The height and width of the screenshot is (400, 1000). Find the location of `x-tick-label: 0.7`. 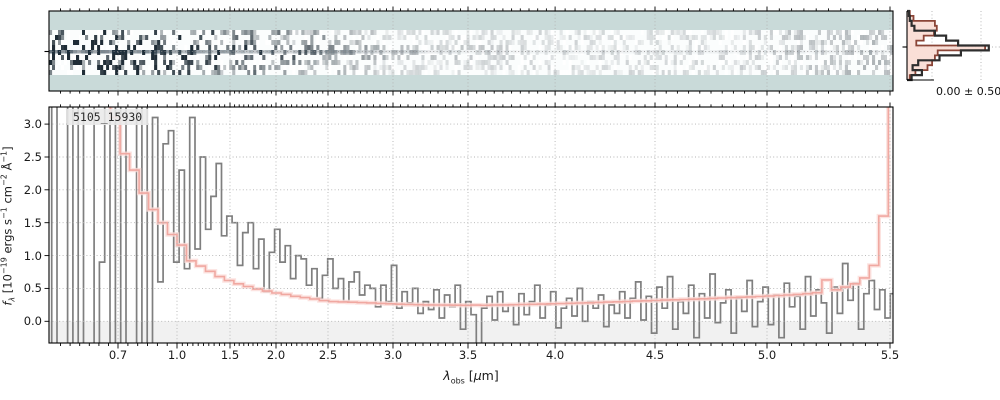

x-tick-label: 0.7 is located at coordinates (118, 355).